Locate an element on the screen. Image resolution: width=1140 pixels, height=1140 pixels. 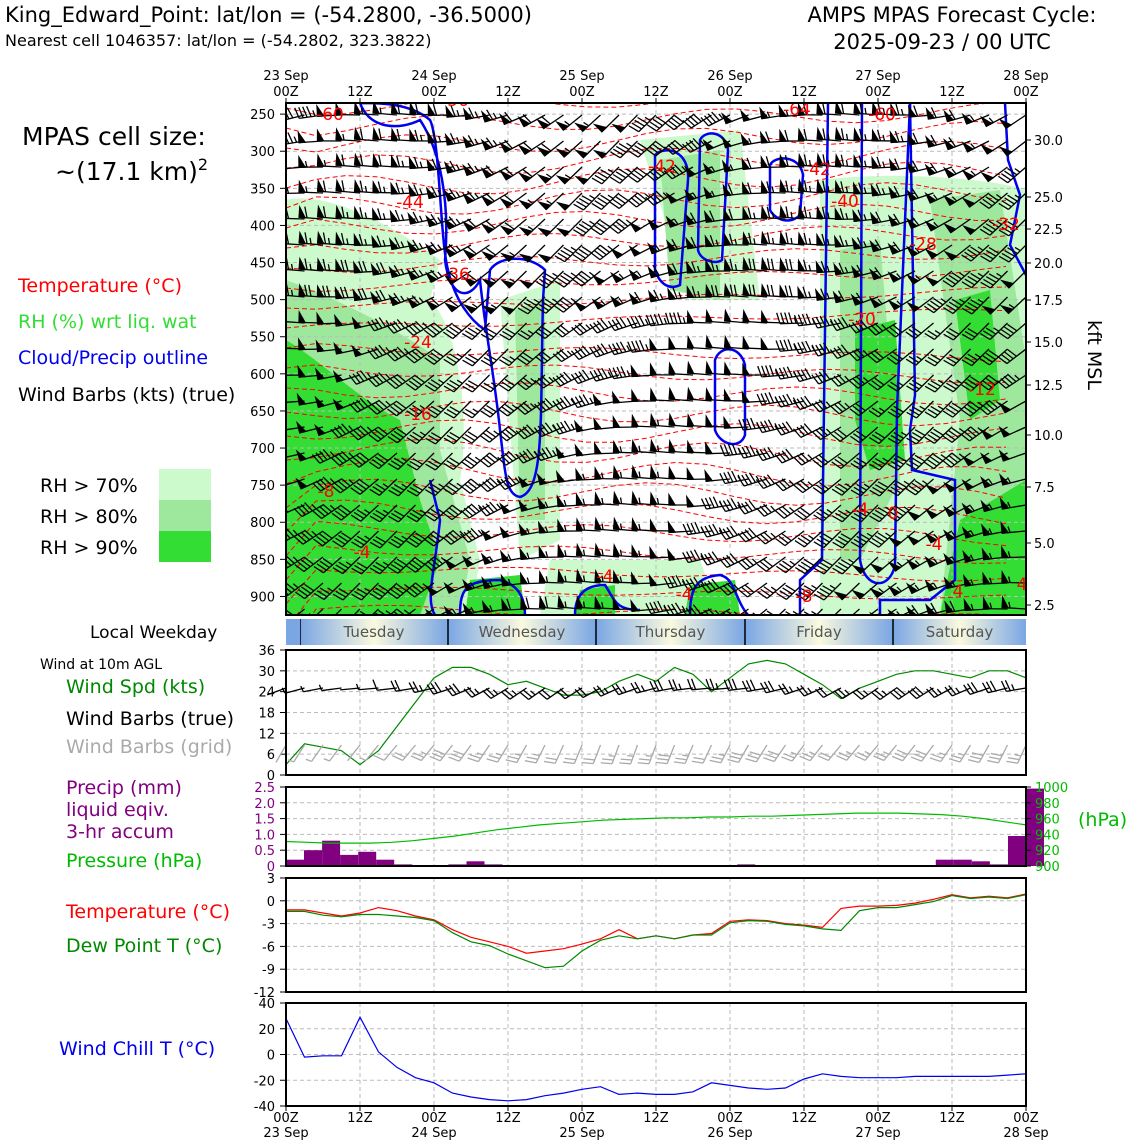
legend-temperature-2: Temperature (°C) is located at coordinates (147, 912).